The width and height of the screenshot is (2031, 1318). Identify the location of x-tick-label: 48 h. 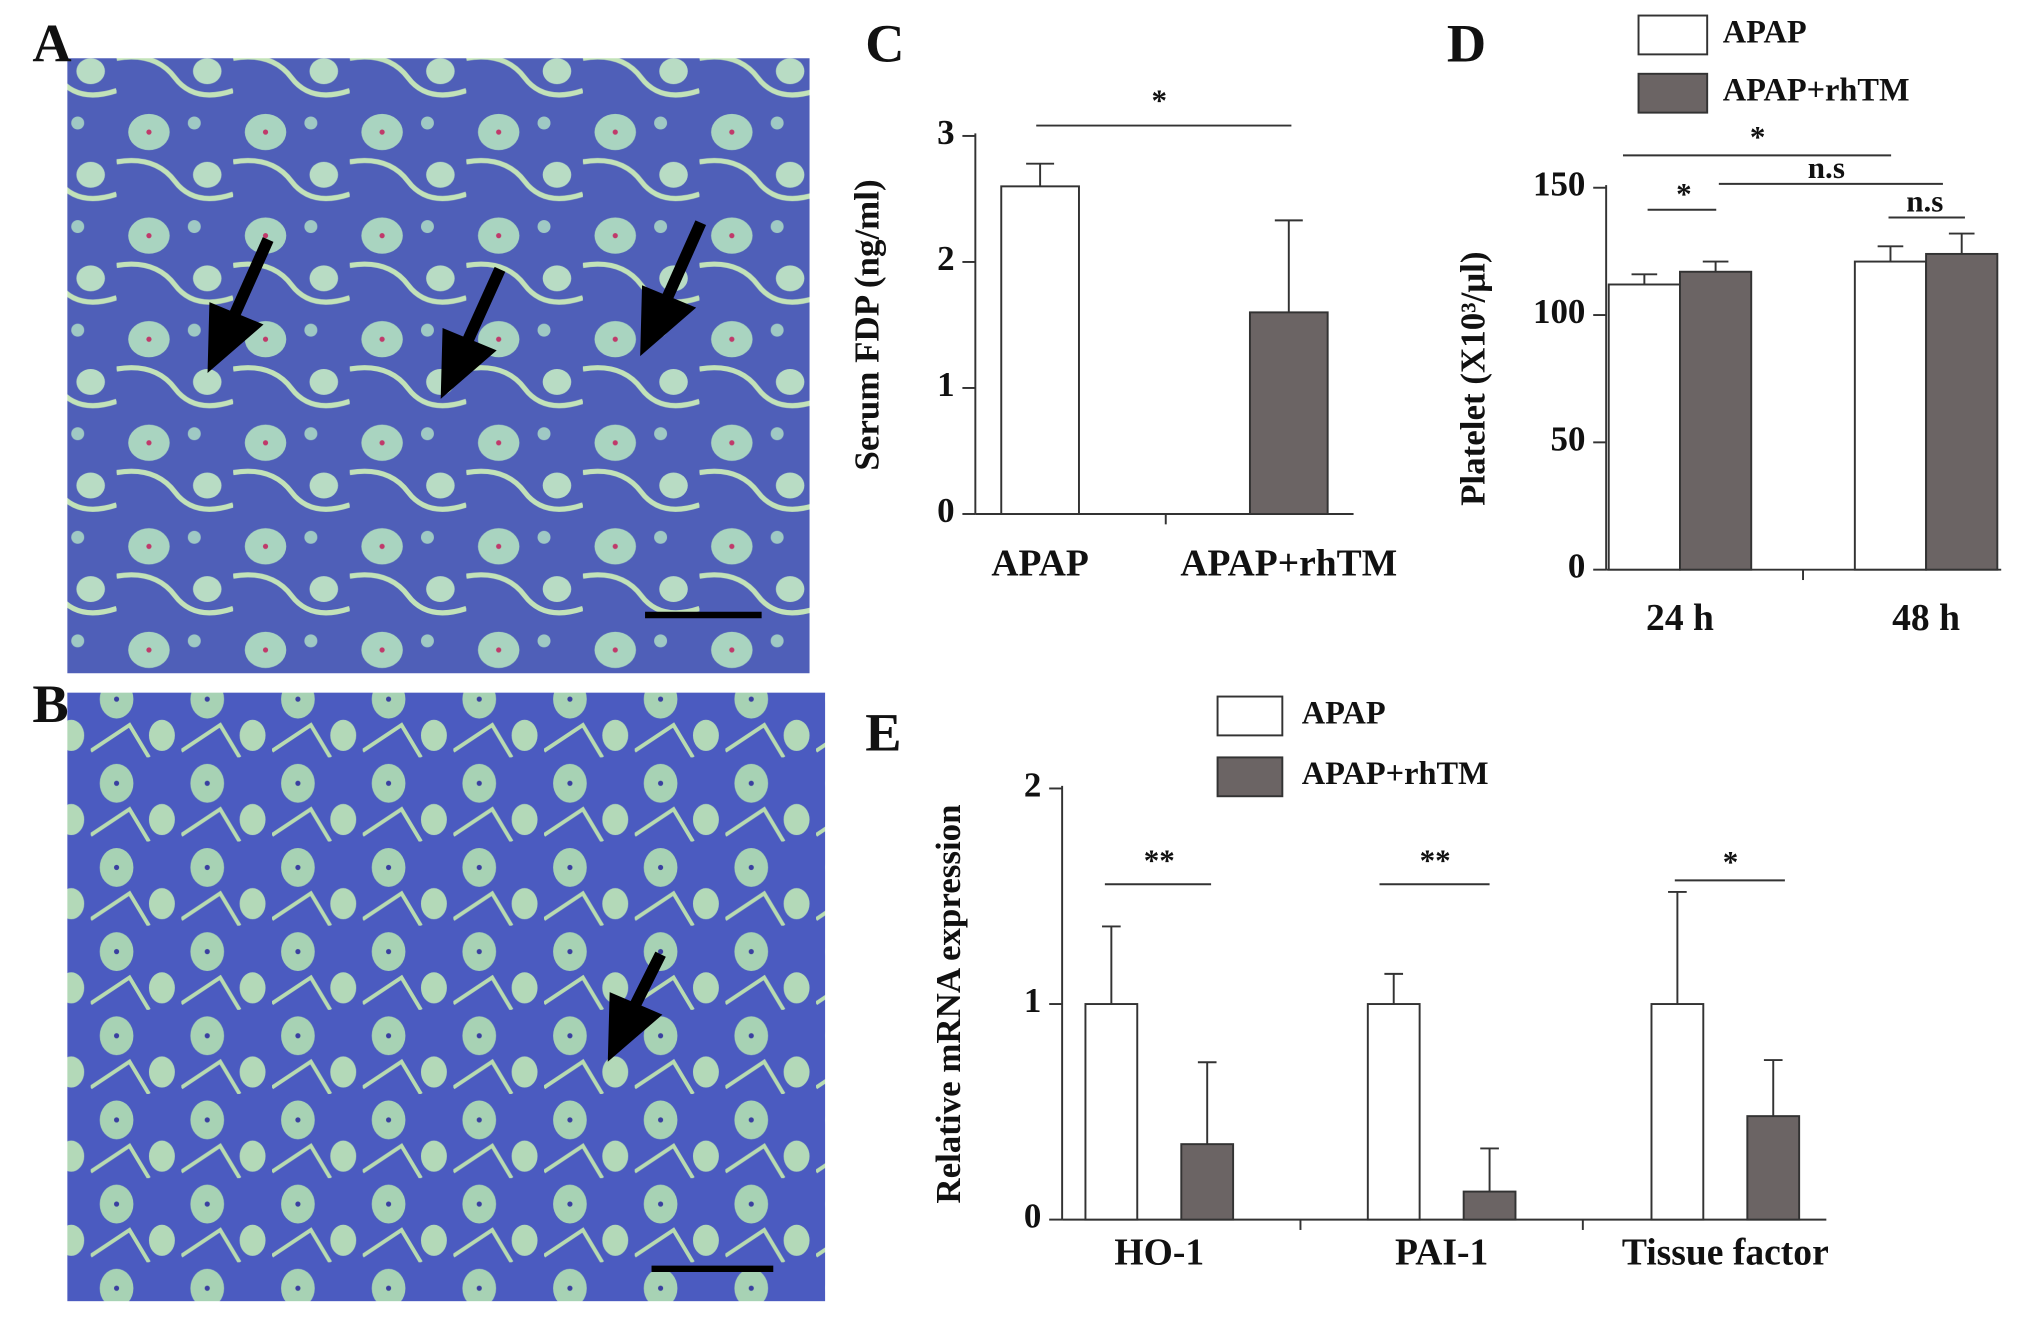
(1926, 618).